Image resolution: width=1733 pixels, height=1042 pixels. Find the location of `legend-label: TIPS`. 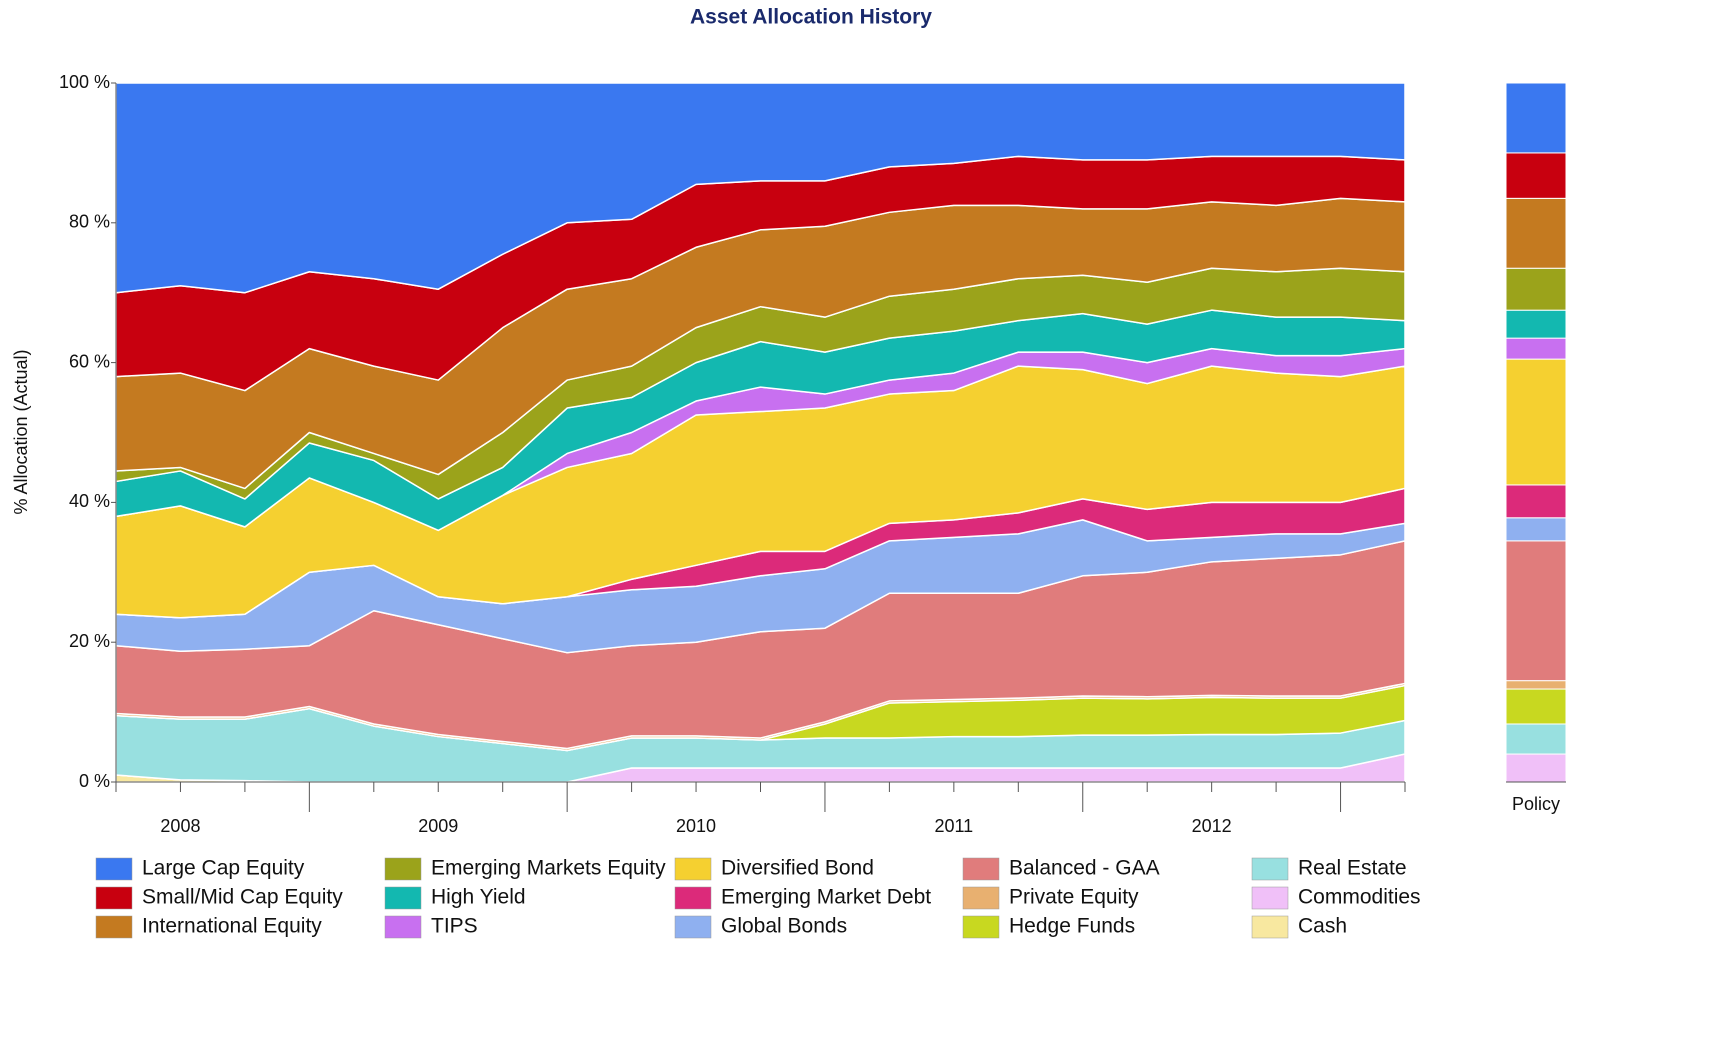

legend-label: TIPS is located at coordinates (454, 926).